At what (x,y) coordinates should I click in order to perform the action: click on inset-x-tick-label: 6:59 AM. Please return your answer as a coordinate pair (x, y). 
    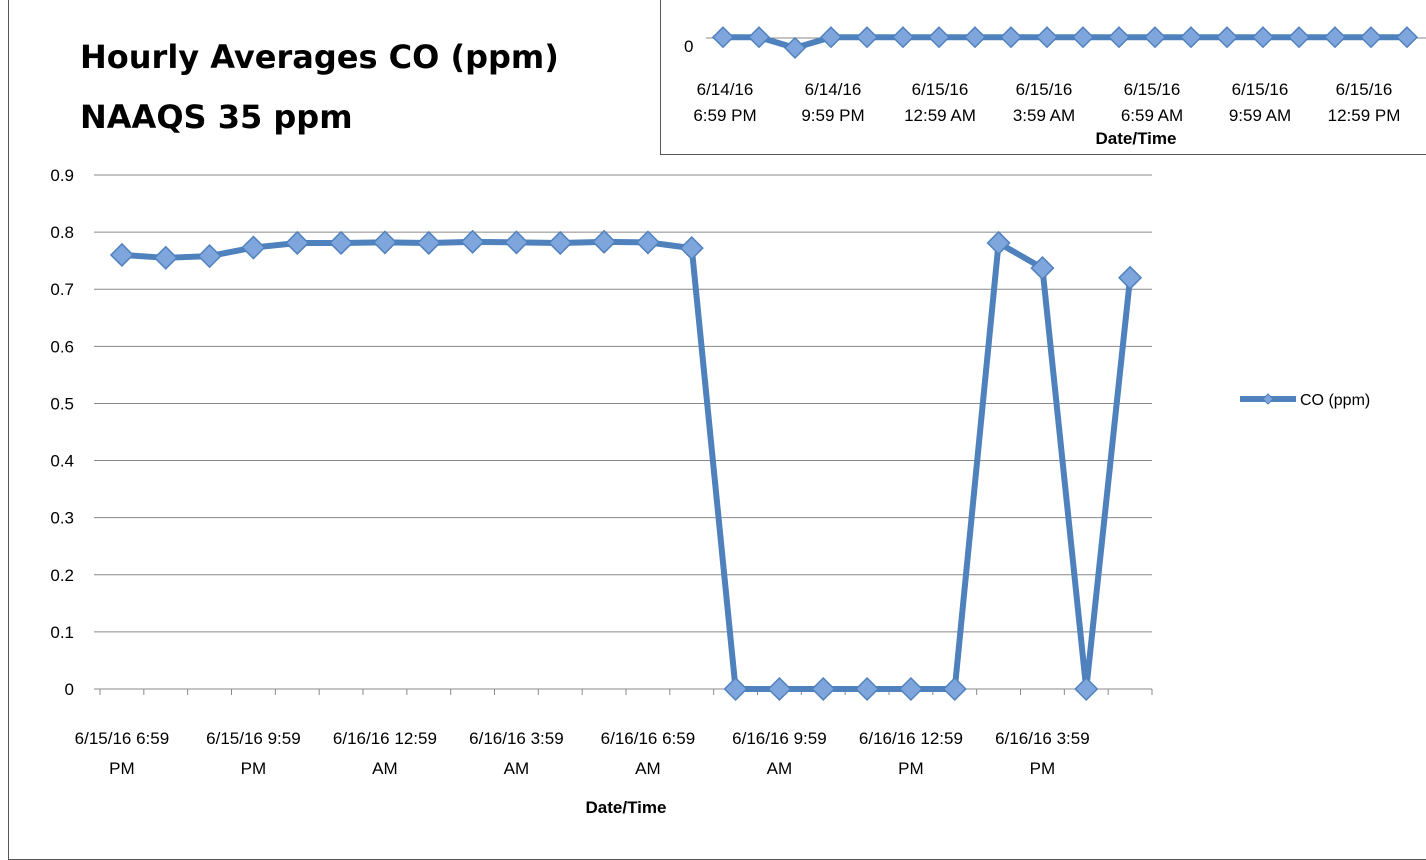
    Looking at the image, I should click on (1152, 115).